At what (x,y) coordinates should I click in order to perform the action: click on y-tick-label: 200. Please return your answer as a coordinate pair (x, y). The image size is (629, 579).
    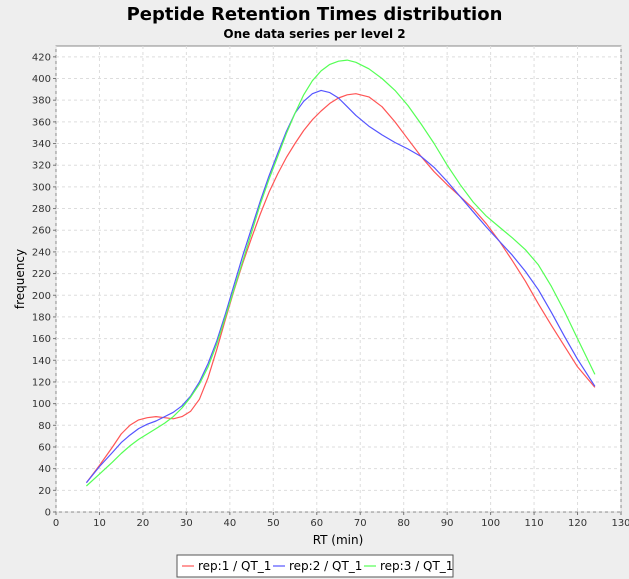
    Looking at the image, I should click on (41, 296).